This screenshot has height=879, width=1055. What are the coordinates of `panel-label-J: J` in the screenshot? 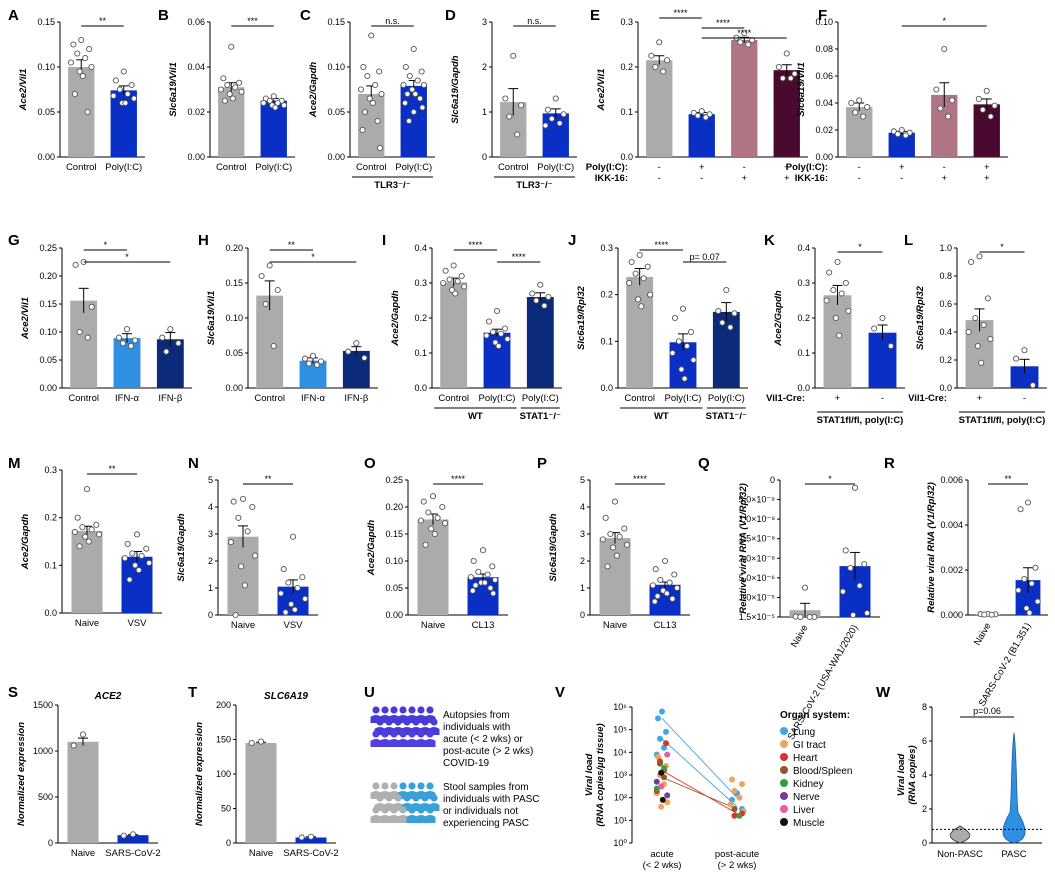 It's located at (572, 240).